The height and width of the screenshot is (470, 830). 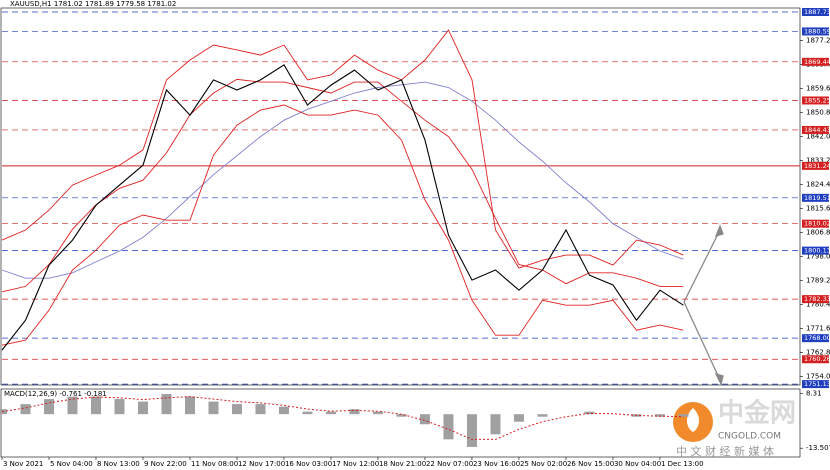 I want to click on y-tick-label: 1842.00, so click(x=818, y=137).